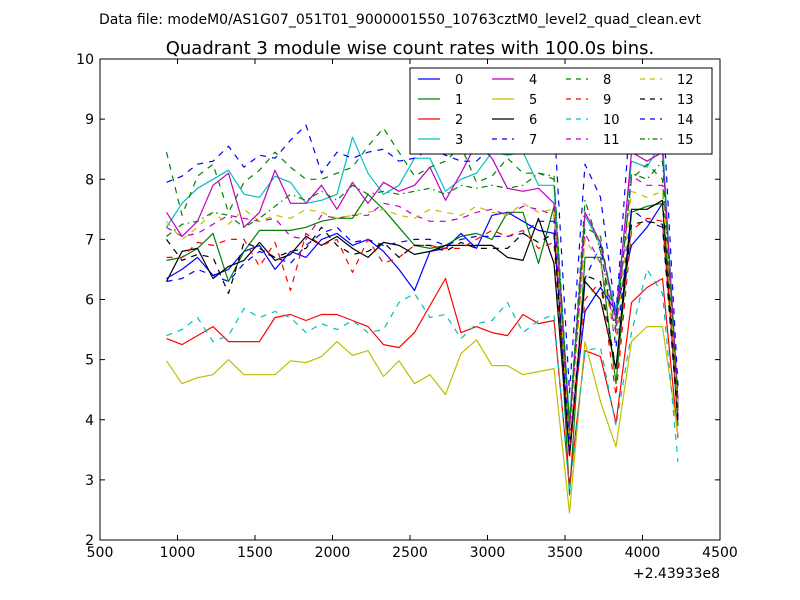 The height and width of the screenshot is (600, 800). I want to click on x-offset-label: +2.43933e8, so click(676, 574).